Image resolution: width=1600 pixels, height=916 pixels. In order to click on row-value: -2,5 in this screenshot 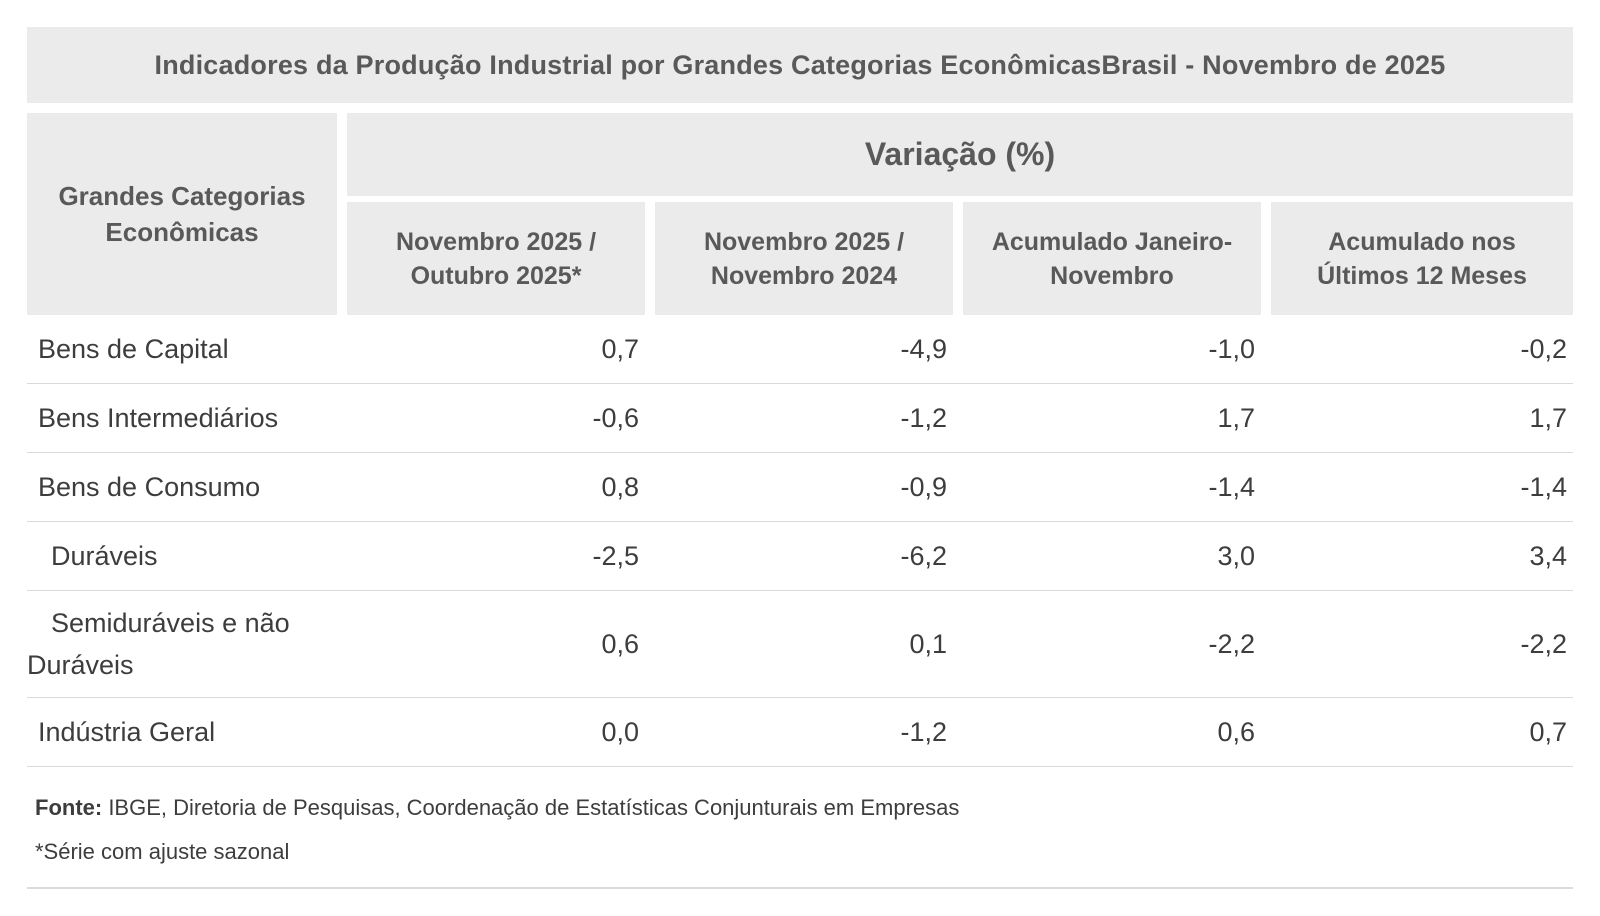, I will do `click(615, 555)`.